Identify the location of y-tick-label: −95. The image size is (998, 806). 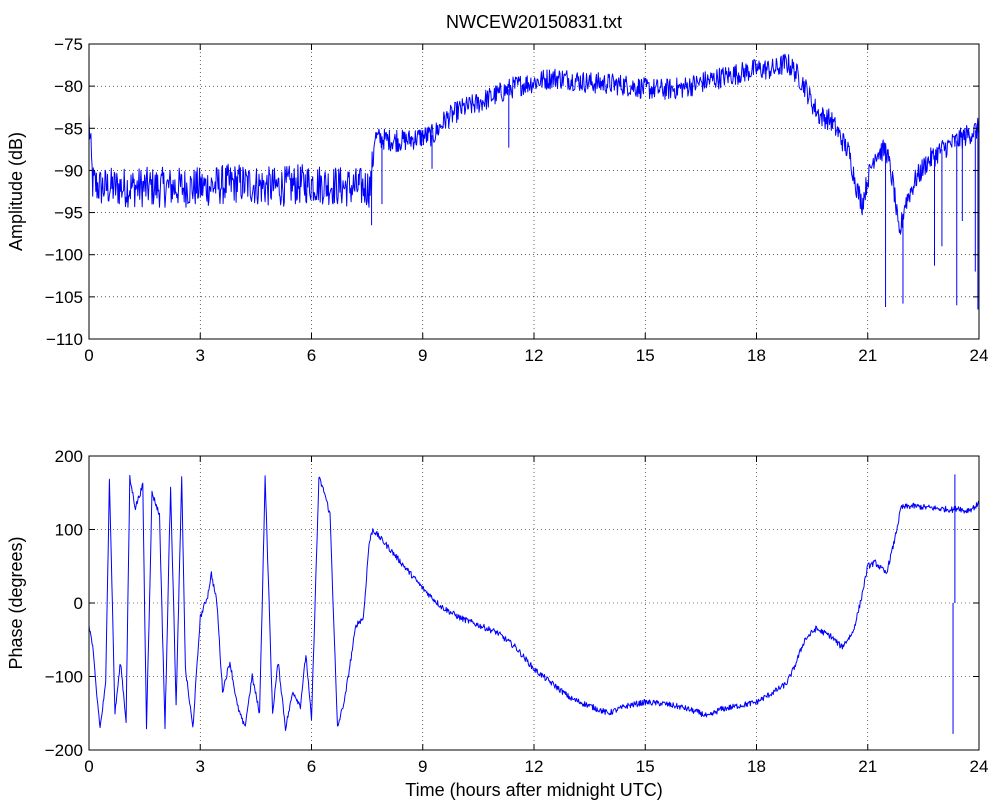
(68, 213).